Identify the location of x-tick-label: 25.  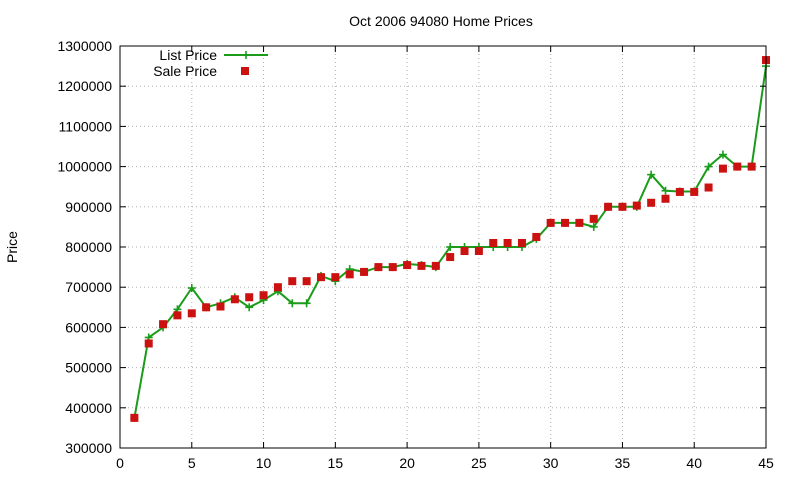
(479, 463).